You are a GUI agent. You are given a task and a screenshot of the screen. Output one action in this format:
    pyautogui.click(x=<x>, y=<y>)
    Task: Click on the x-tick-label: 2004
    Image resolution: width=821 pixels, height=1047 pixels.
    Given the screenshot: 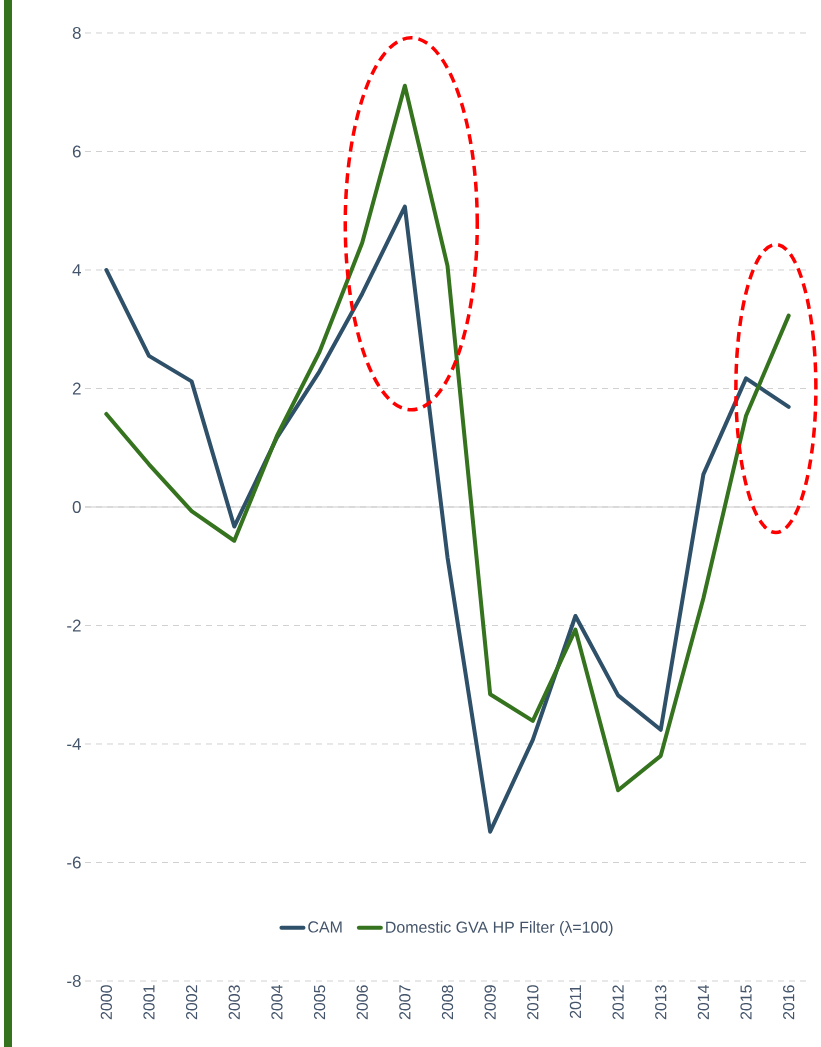 What is the action you would take?
    pyautogui.click(x=277, y=1002)
    